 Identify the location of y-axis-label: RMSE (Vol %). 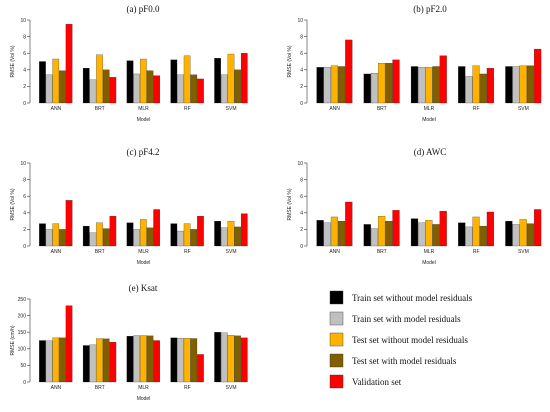
(290, 204).